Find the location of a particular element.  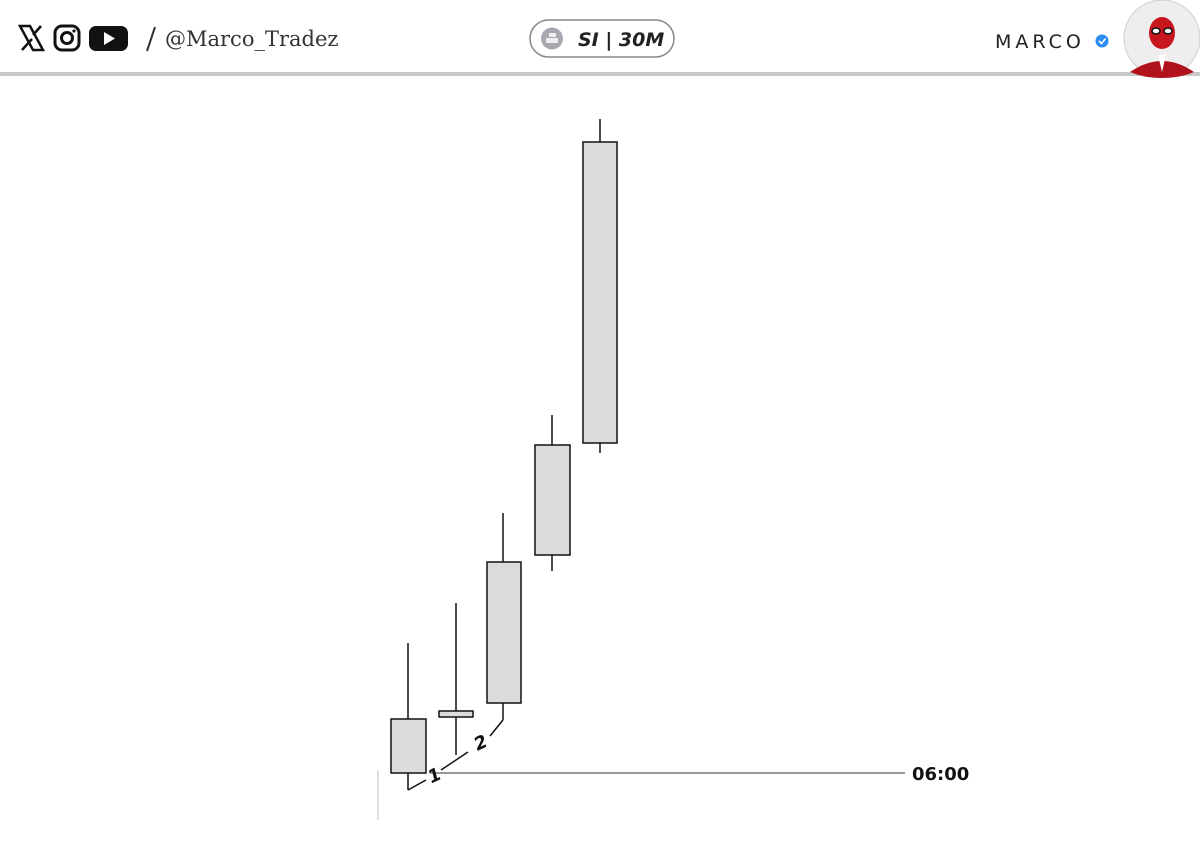

time-label: 06:00 is located at coordinates (940, 774).